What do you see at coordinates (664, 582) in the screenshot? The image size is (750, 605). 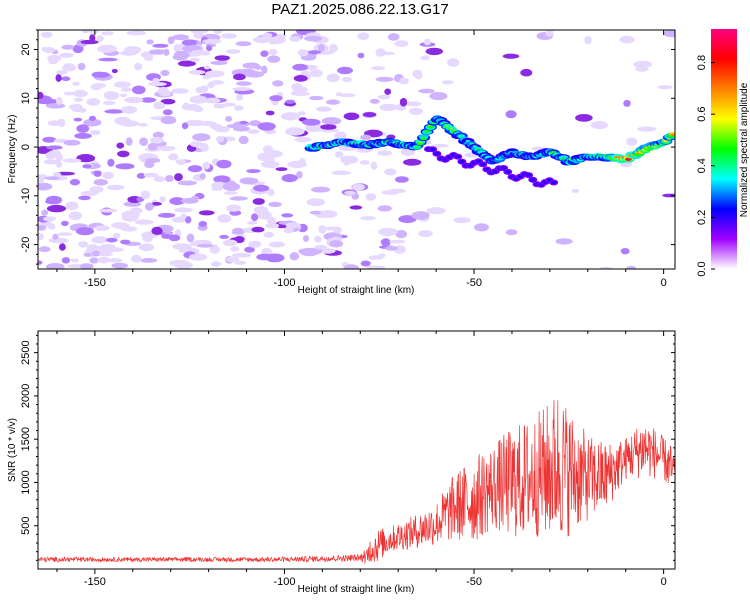 I see `x-tick-label: 0` at bounding box center [664, 582].